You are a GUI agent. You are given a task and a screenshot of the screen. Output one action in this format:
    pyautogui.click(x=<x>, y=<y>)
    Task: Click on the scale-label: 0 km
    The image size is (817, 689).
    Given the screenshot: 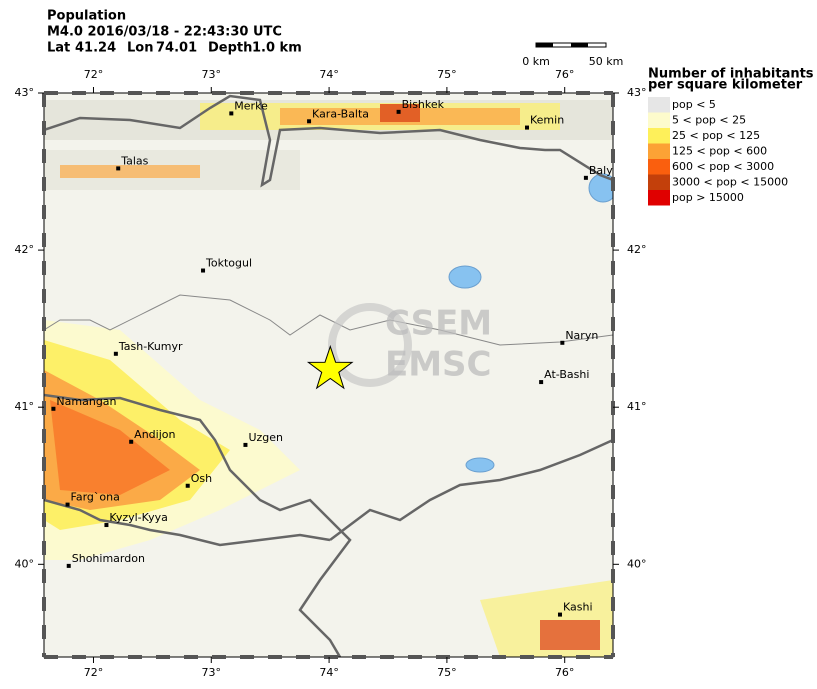 What is the action you would take?
    pyautogui.click(x=536, y=61)
    